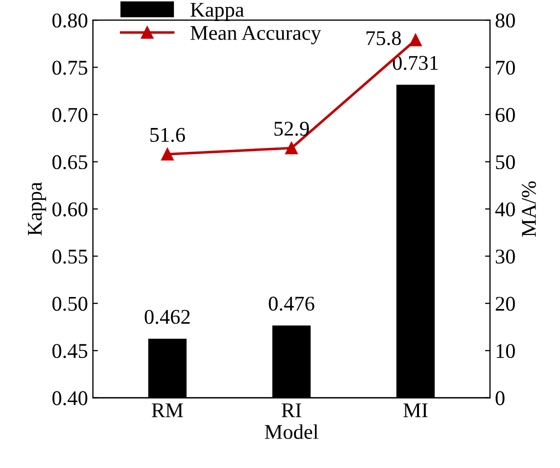 The width and height of the screenshot is (560, 468). I want to click on y-tick-label: 0.55, so click(70, 257).